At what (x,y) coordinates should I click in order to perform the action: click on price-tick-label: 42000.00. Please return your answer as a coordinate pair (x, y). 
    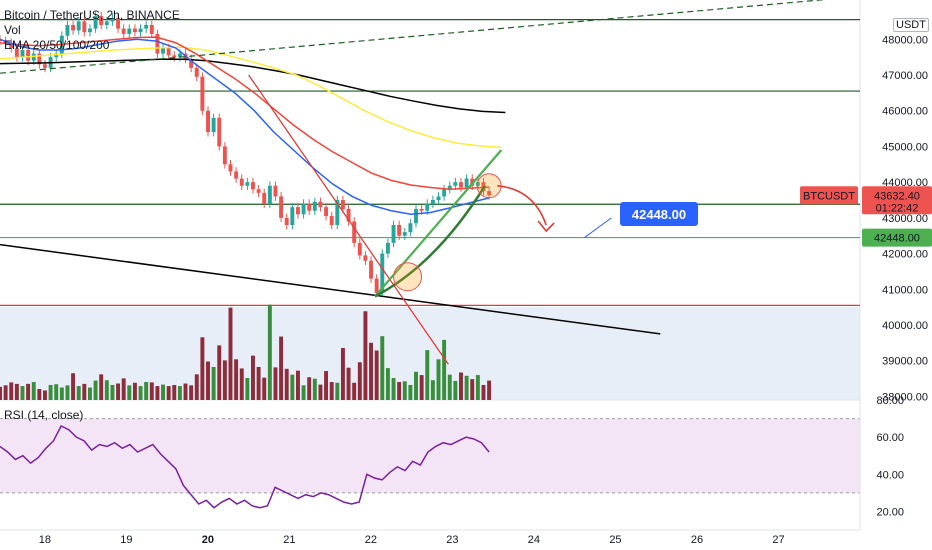
    Looking at the image, I should click on (905, 255).